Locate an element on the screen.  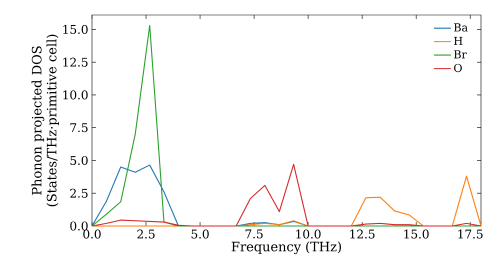
x-tick-label: 17.5 is located at coordinates (470, 234).